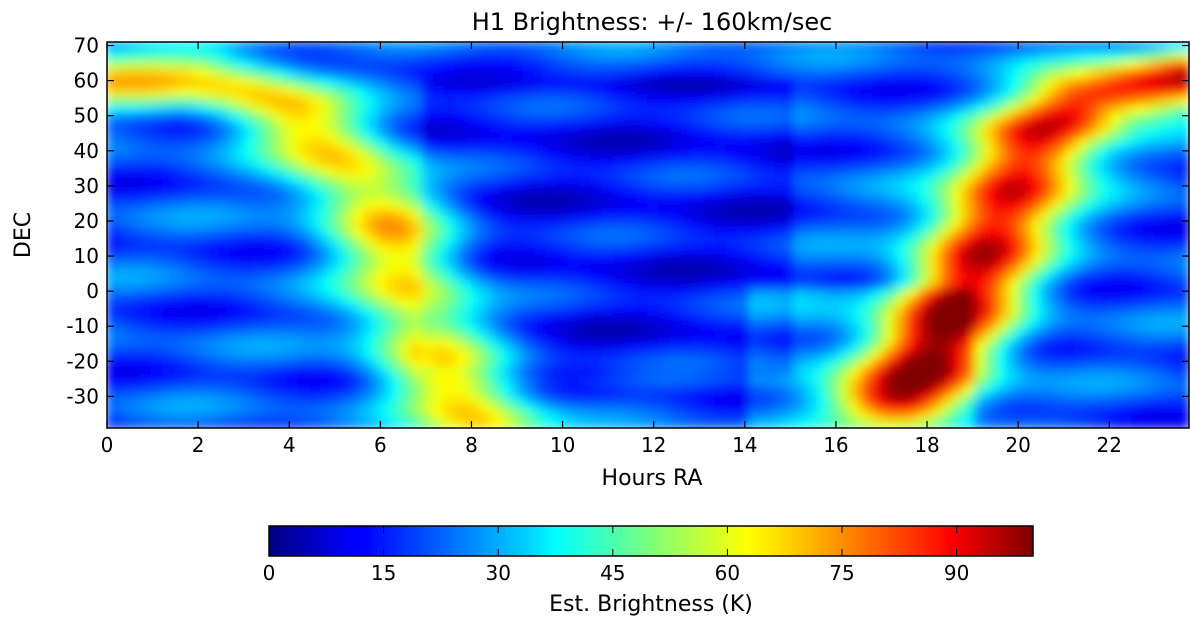  I want to click on x-tick-label: 6, so click(380, 445).